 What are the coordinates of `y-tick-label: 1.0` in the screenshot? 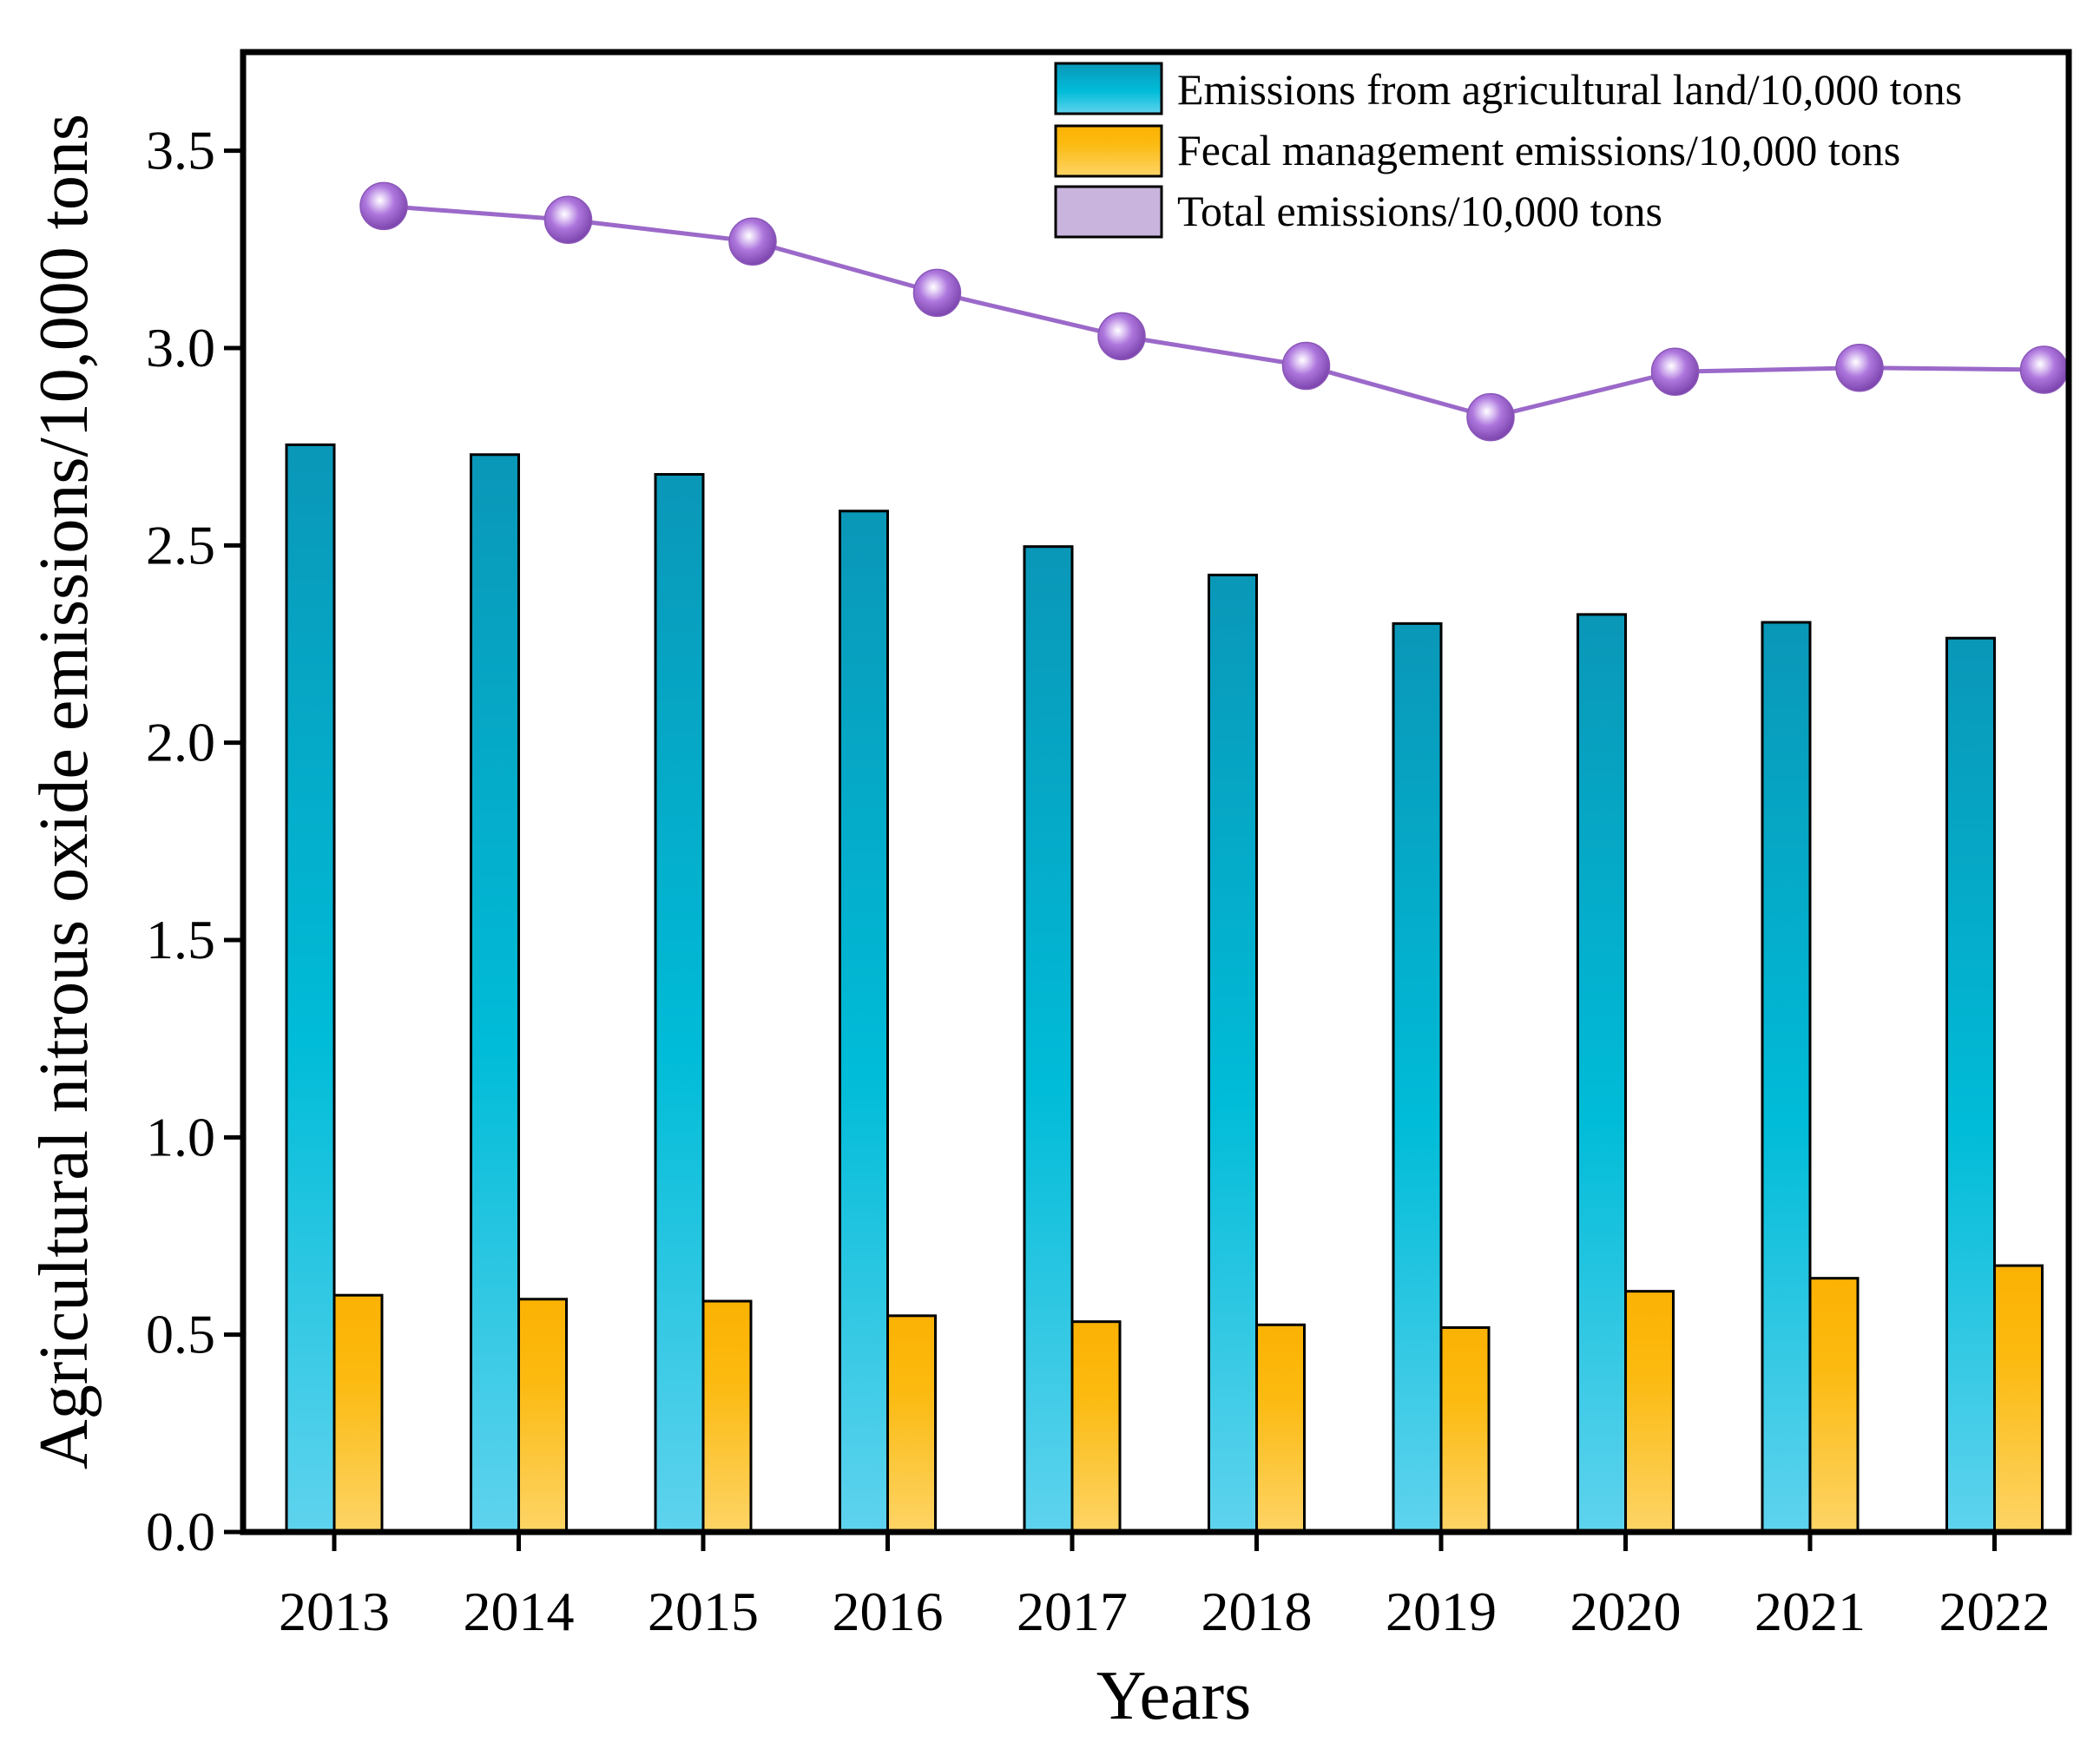 It's located at (180, 1136).